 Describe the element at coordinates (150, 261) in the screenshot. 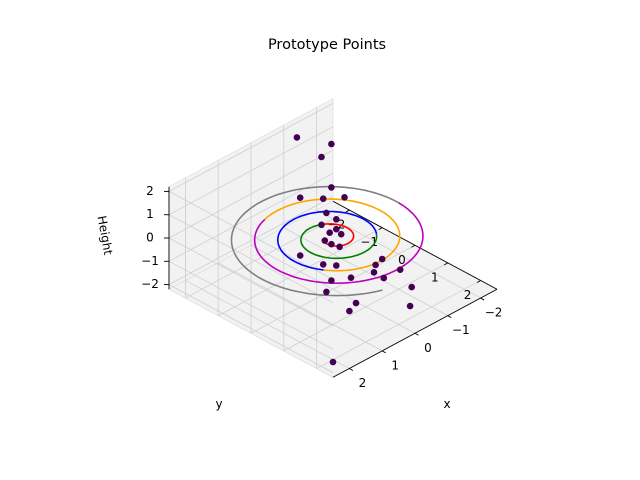

I see `z-tick-label: −1` at that location.